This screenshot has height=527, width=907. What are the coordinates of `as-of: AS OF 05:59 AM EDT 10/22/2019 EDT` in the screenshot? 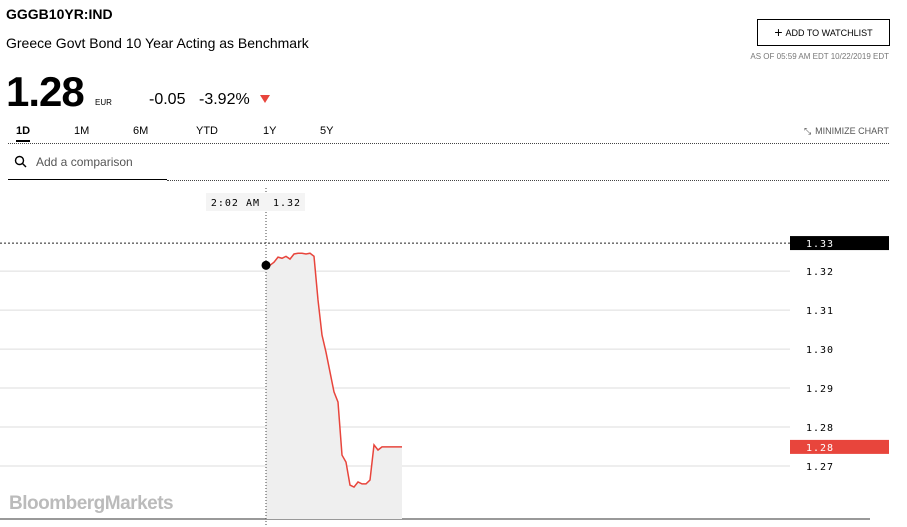 It's located at (819, 56).